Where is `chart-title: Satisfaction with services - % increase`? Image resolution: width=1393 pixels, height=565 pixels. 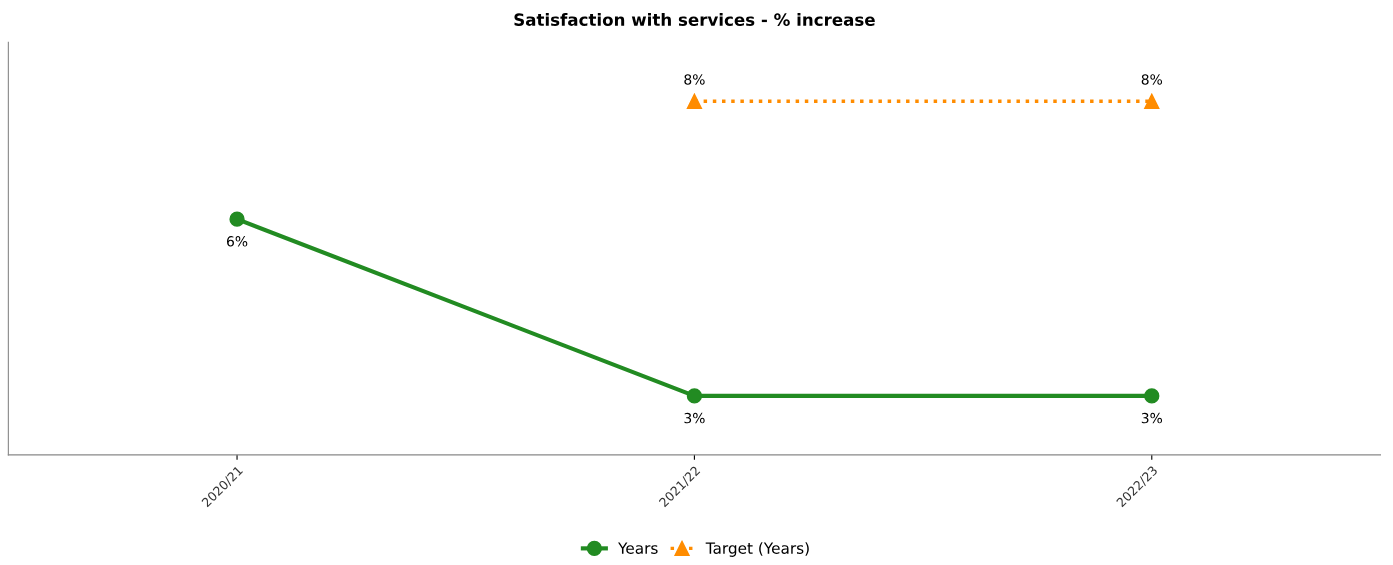
chart-title: Satisfaction with services - % increase is located at coordinates (694, 19).